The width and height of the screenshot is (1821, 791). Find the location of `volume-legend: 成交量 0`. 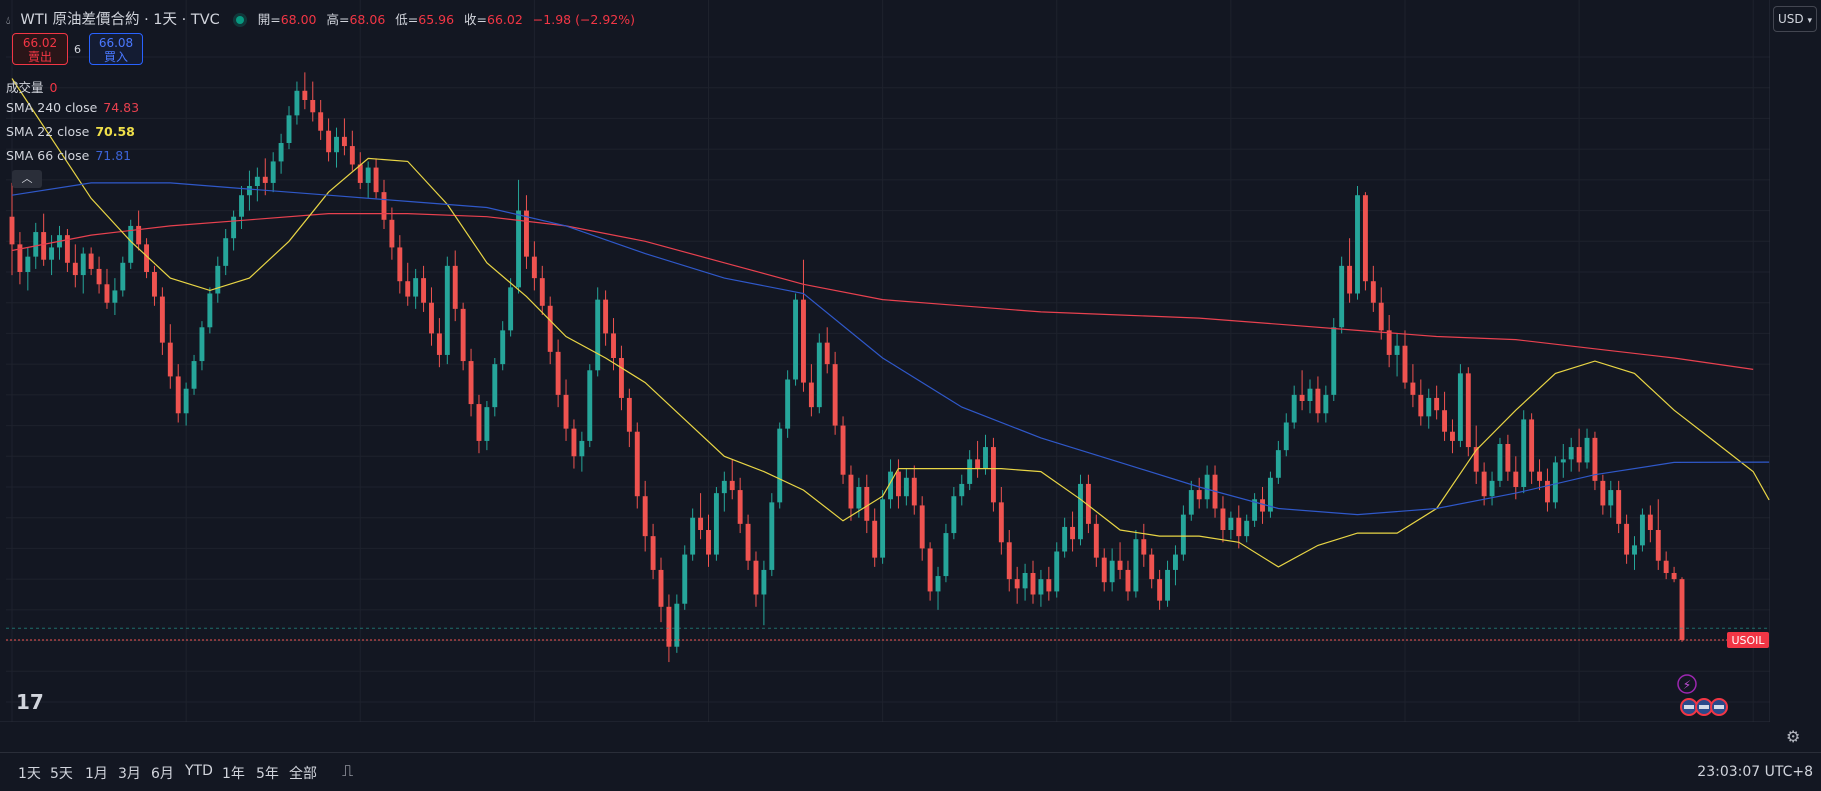

volume-legend: 成交量 0 is located at coordinates (34, 86).